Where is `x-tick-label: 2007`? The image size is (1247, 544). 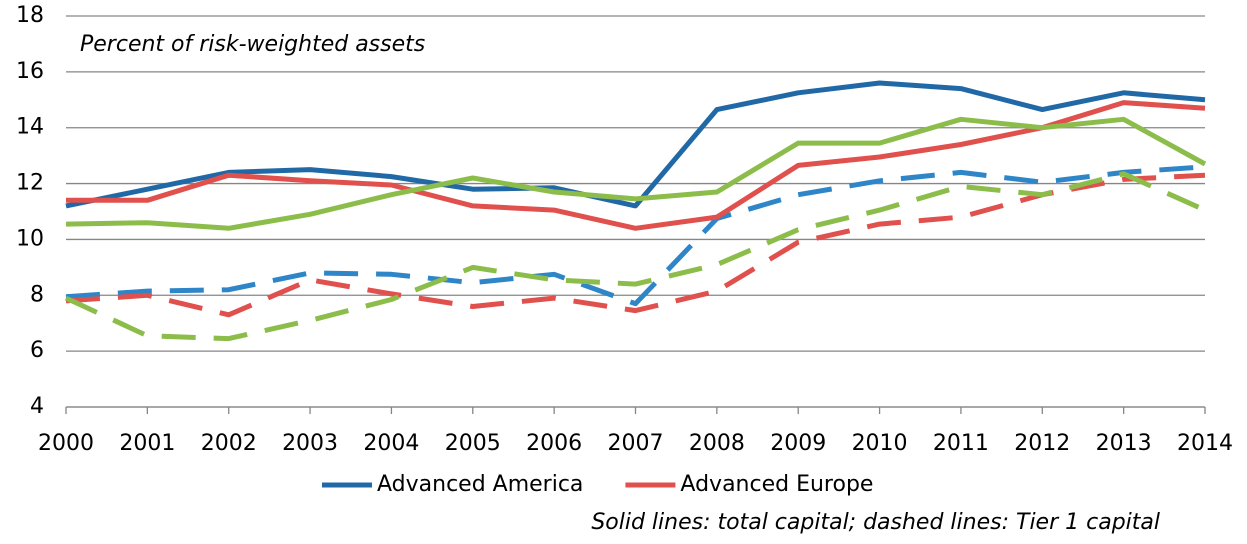
x-tick-label: 2007 is located at coordinates (636, 443).